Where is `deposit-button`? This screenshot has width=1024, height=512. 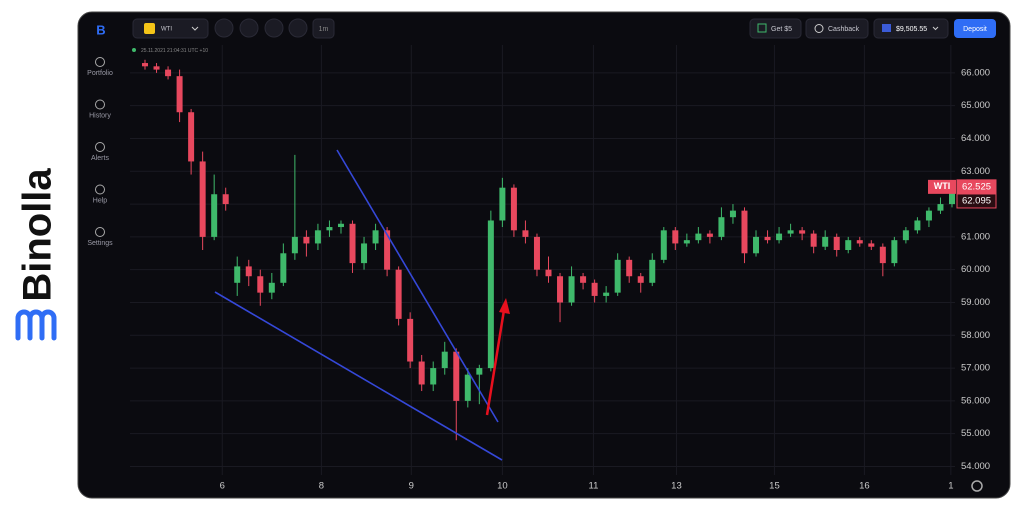
deposit-button is located at coordinates (975, 28).